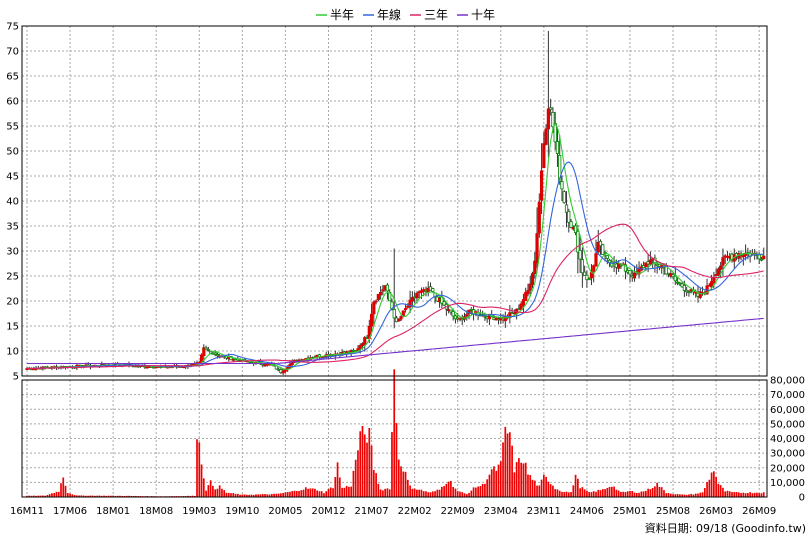 The image size is (808, 540). What do you see at coordinates (787, 410) in the screenshot?
I see `volume-tick-label: 60,000` at bounding box center [787, 410].